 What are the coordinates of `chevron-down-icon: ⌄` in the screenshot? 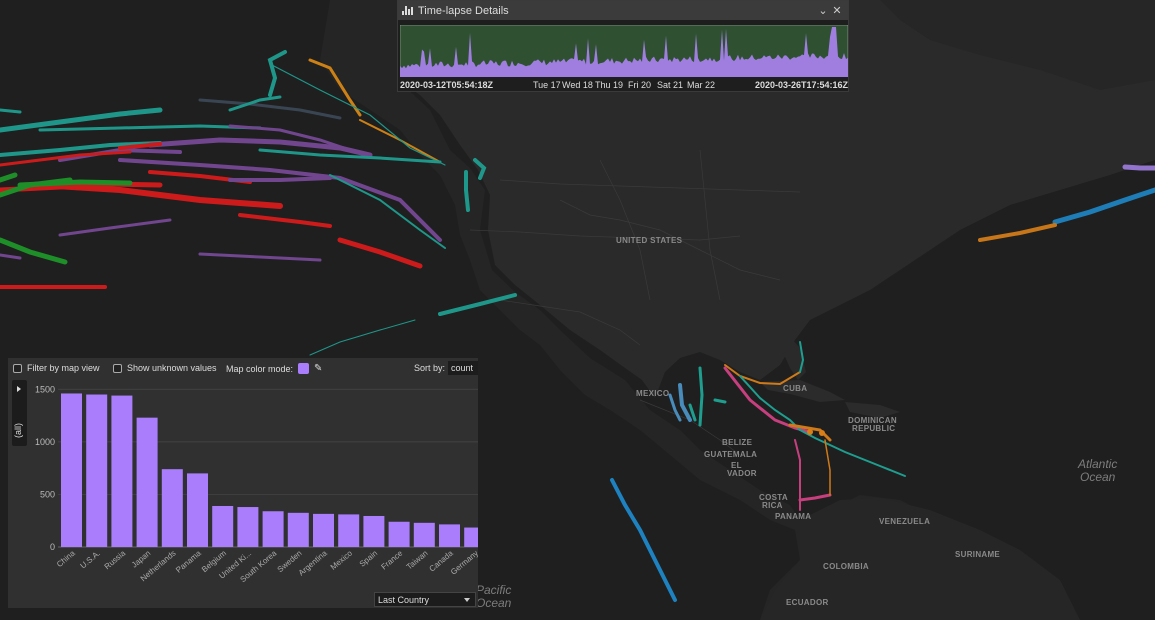 It's located at (823, 11).